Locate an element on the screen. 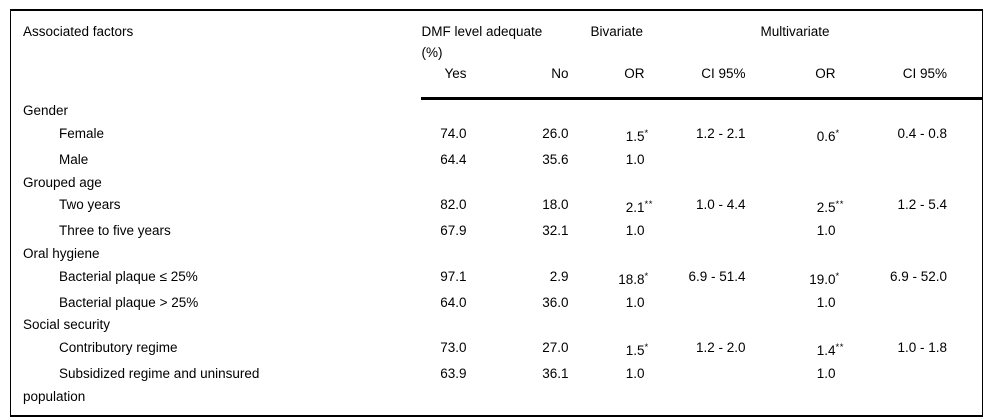 The image size is (992, 417). cell-biv-ci: 1.2 - 2.1 is located at coordinates (720, 134).